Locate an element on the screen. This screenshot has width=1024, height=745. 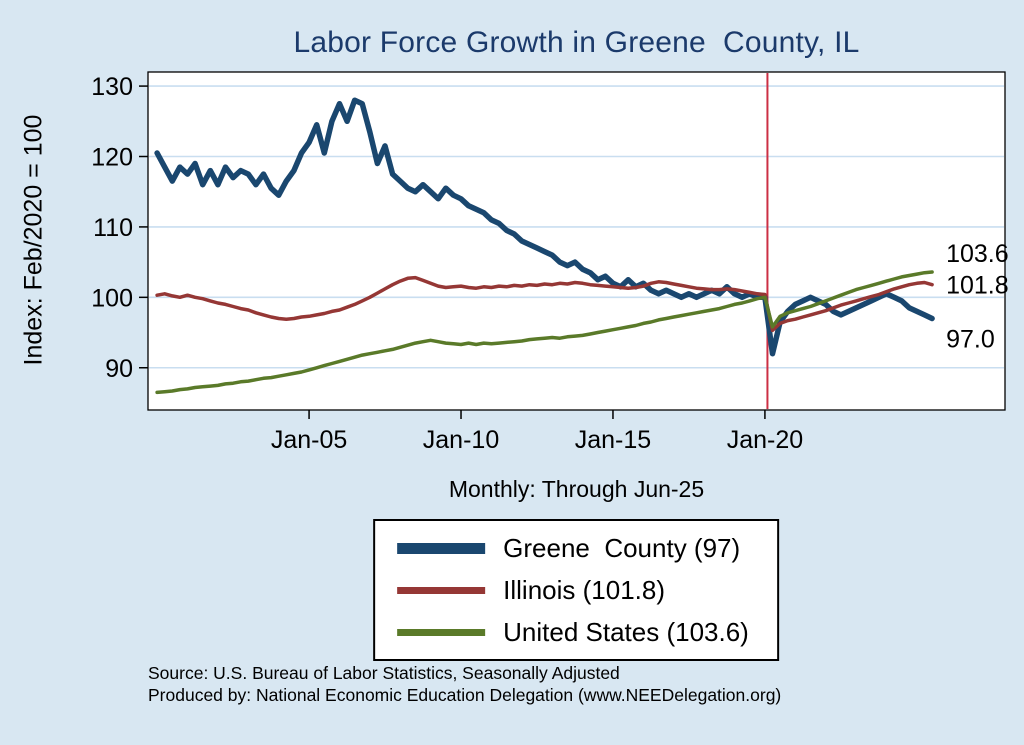
chart-title: Labor Force Growth in Greene County, IL is located at coordinates (576, 42).